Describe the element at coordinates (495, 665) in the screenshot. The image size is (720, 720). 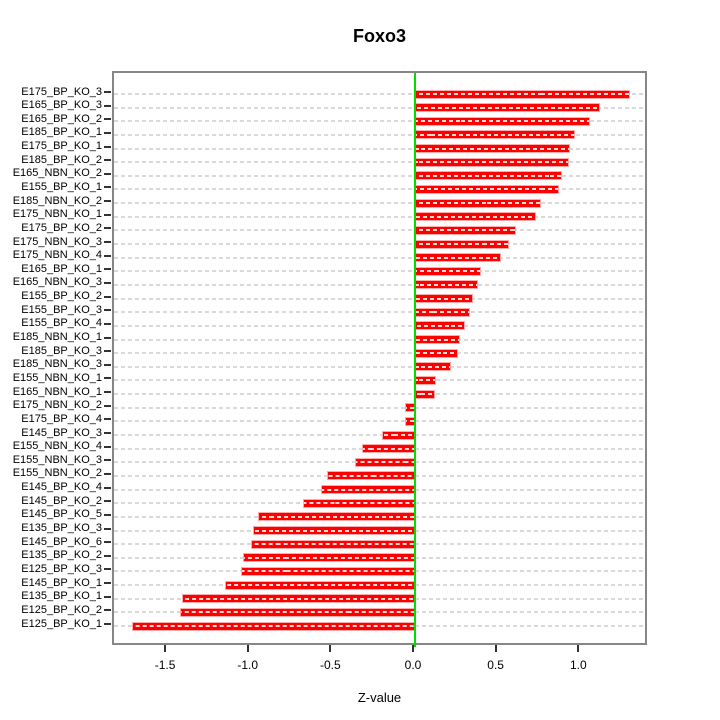
I see `x-axis-tick-label: 0.5` at that location.